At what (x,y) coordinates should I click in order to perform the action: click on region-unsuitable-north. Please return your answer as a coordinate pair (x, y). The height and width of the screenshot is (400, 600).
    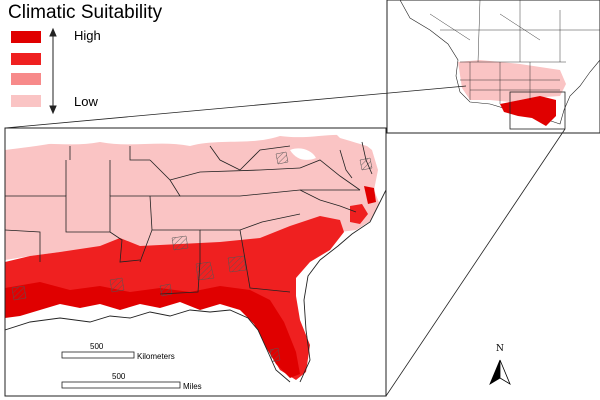
    Looking at the image, I should click on (102, 139).